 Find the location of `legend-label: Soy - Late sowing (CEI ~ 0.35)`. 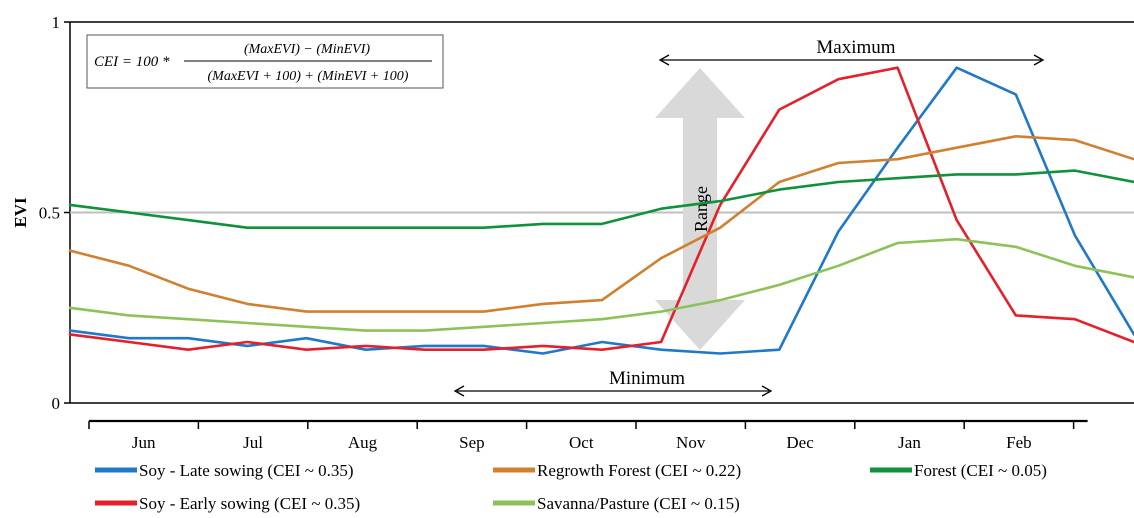

legend-label: Soy - Late sowing (CEI ~ 0.35) is located at coordinates (246, 470).